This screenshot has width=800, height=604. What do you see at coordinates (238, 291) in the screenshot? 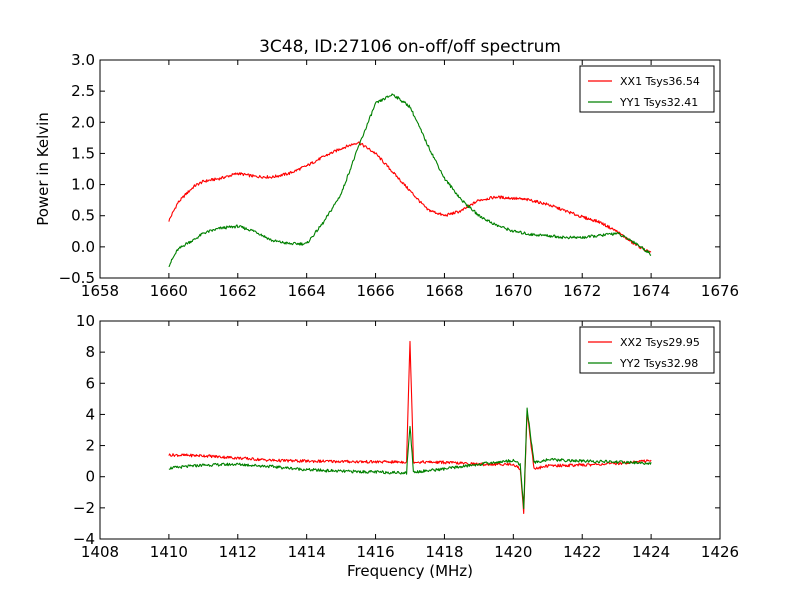
I see `x-tick-label: 1662` at bounding box center [238, 291].